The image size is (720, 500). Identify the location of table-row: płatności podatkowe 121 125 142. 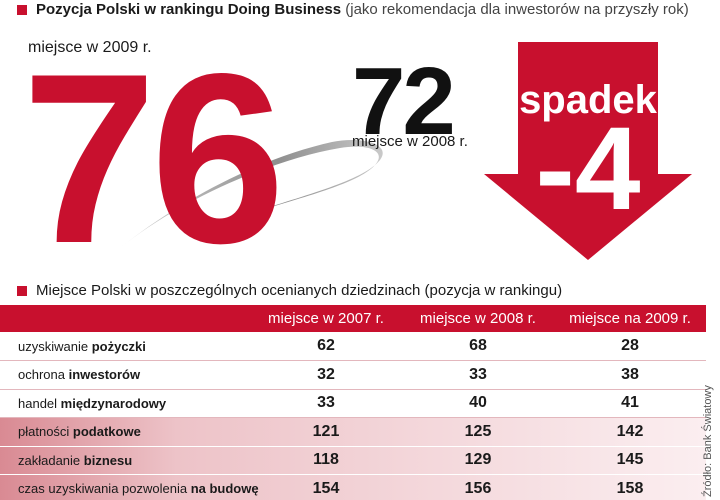
(353, 432).